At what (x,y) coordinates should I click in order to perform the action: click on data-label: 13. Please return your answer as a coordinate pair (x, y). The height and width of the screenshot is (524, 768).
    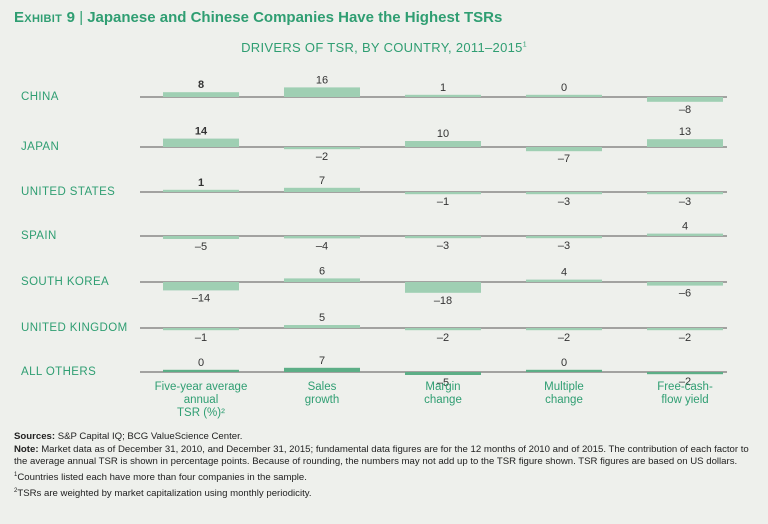
    Looking at the image, I should click on (685, 132).